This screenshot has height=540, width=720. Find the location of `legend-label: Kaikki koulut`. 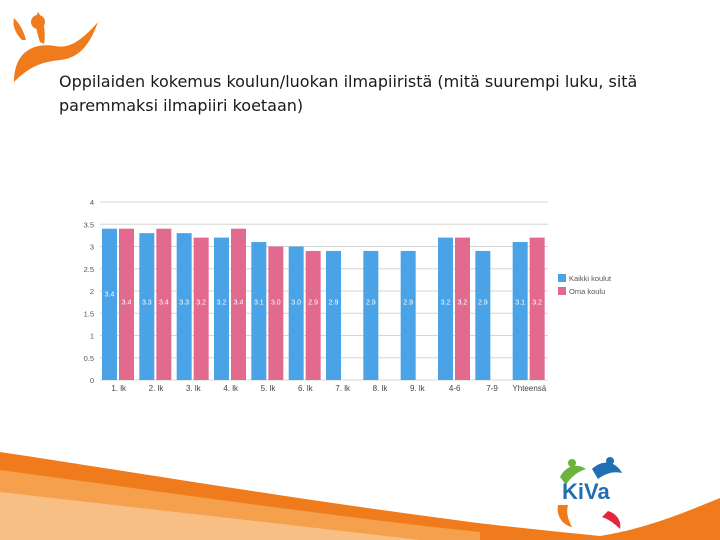

legend-label: Kaikki koulut is located at coordinates (590, 278).